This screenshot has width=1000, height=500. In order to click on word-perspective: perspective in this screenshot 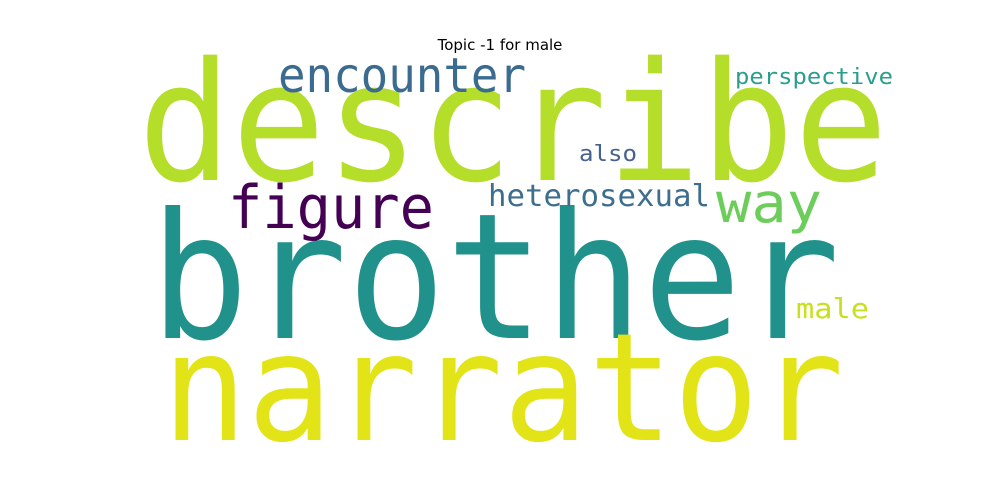, I will do `click(814, 77)`.